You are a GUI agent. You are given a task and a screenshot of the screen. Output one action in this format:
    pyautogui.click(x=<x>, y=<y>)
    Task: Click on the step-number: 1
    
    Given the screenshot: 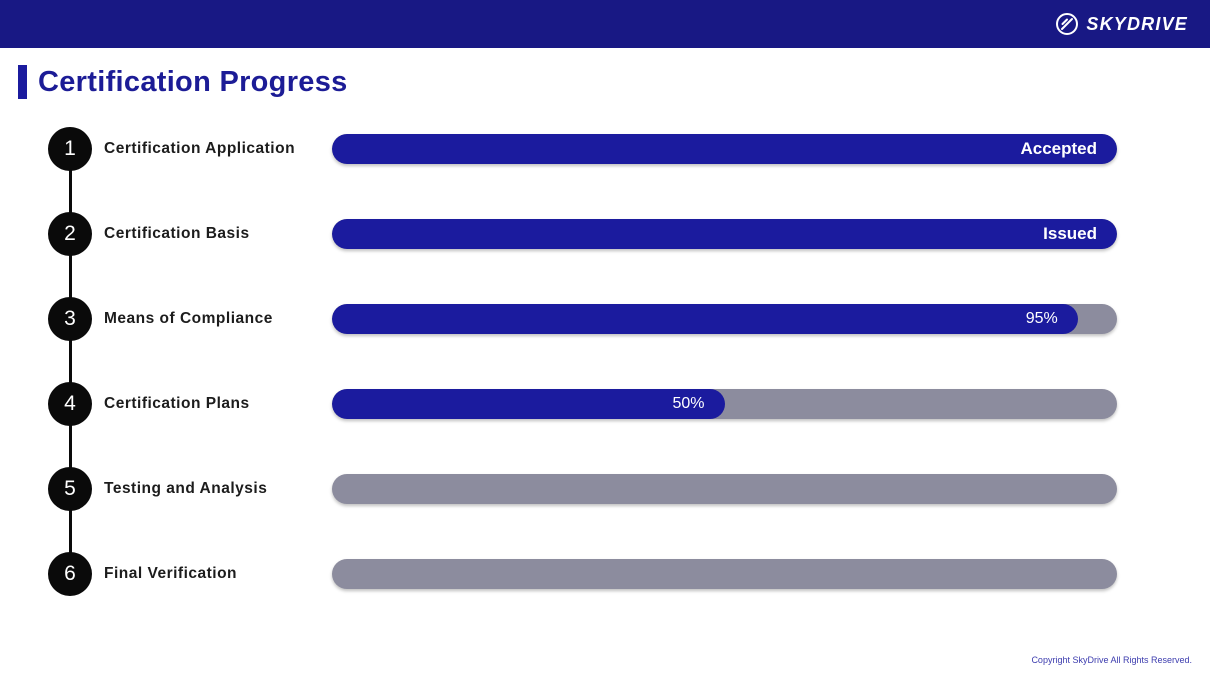 What is the action you would take?
    pyautogui.click(x=70, y=148)
    